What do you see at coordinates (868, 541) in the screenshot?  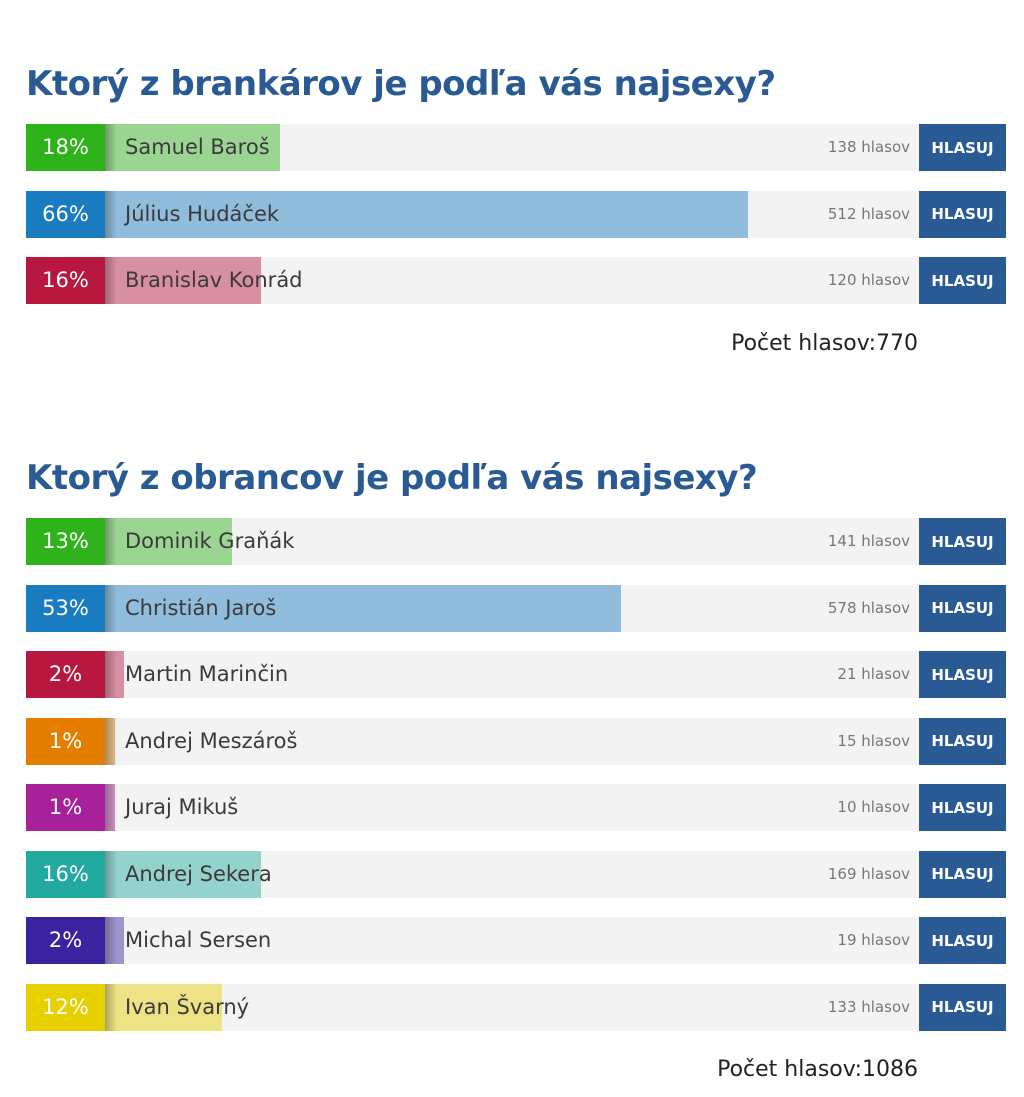 I see `option-votes: 141 hlasov` at bounding box center [868, 541].